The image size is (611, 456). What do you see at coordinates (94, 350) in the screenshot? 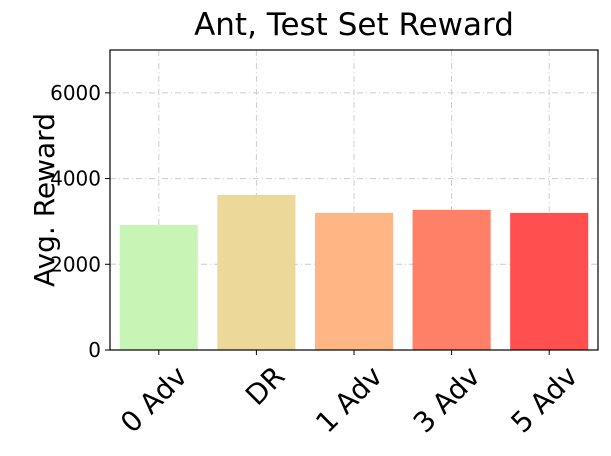
I see `y-tick-label: 0` at bounding box center [94, 350].